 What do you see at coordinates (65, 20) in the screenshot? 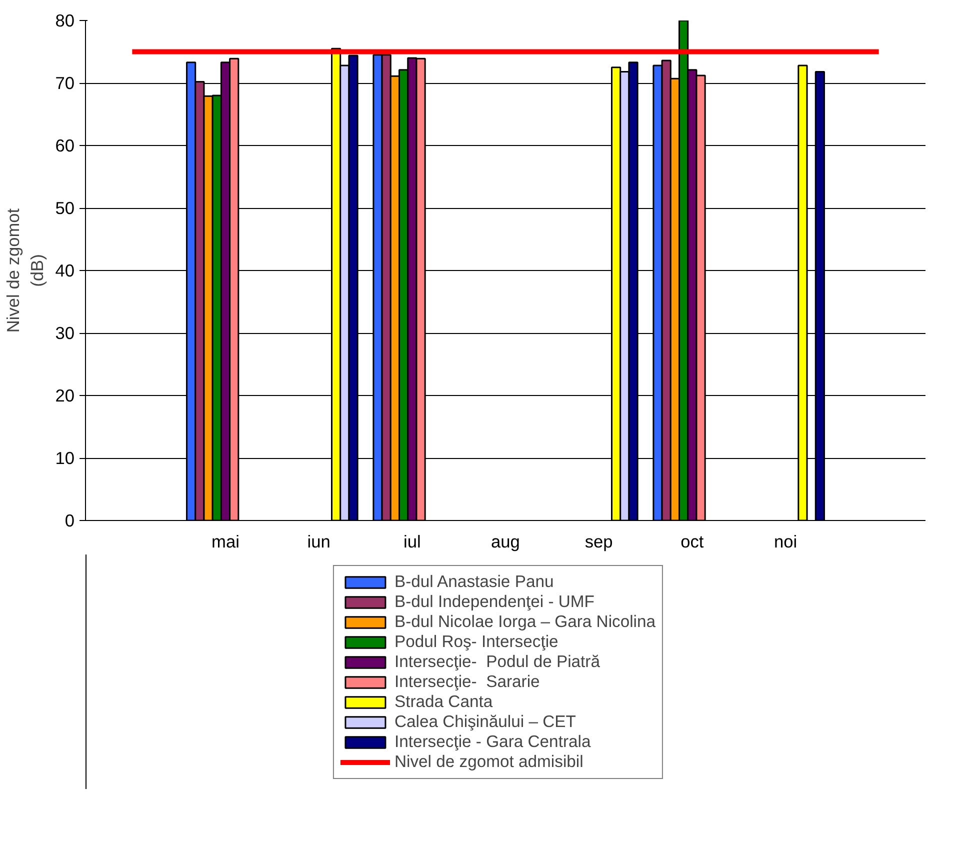
I see `y-tick-label: 80` at bounding box center [65, 20].